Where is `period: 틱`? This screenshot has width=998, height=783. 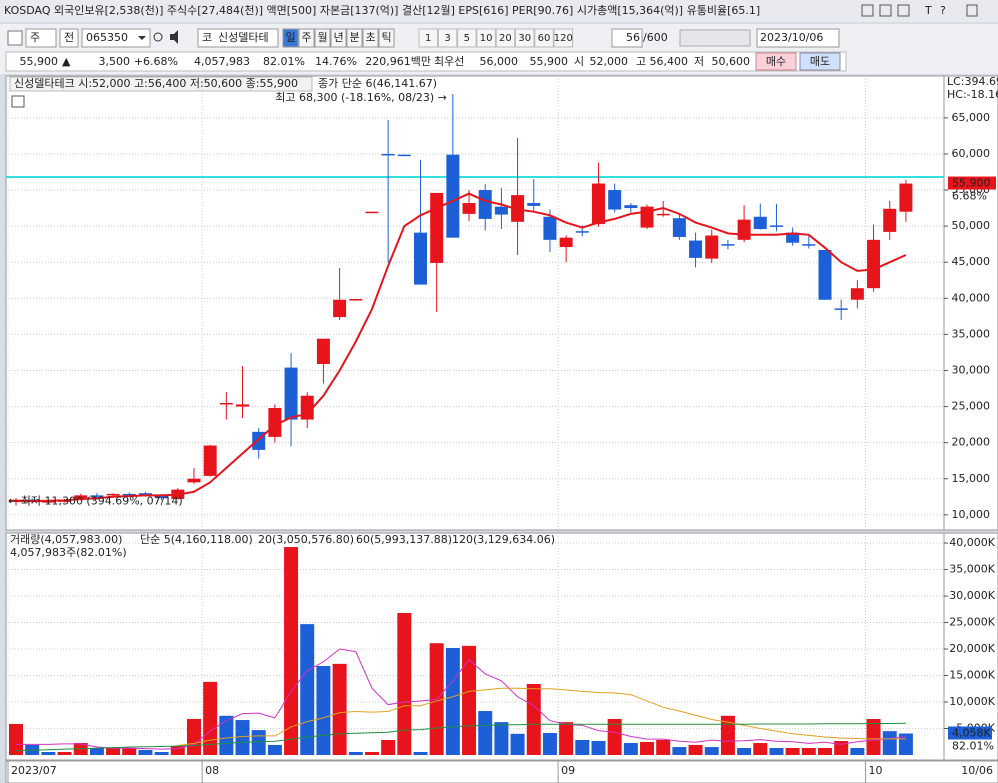 period: 틱 is located at coordinates (386, 37).